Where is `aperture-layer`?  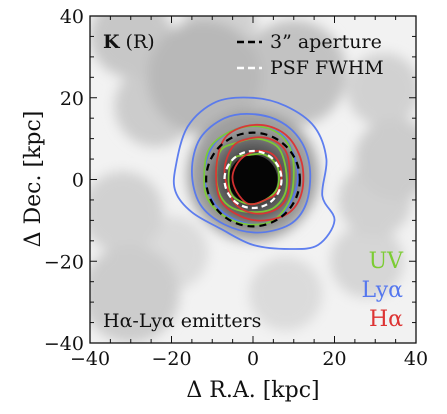
aperture-layer is located at coordinates (253, 179).